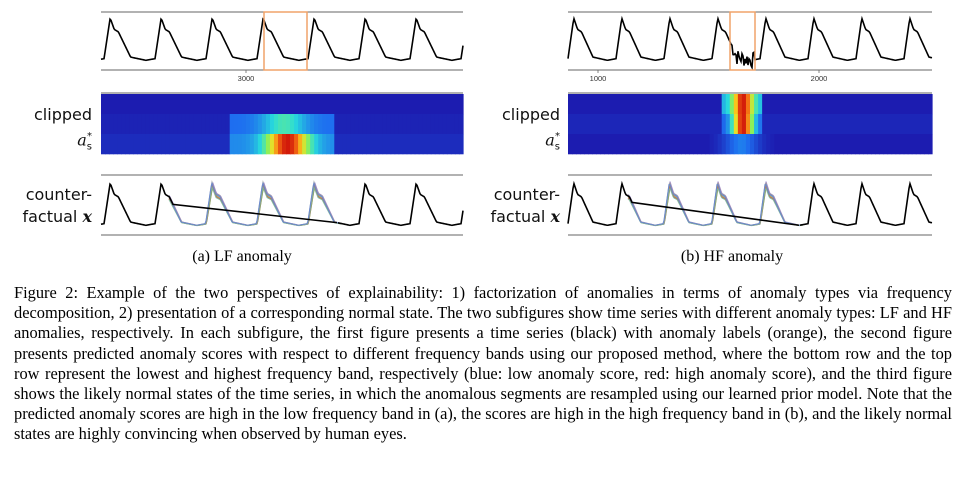  I want to click on counterfactual-plot-b, so click(750, 205).